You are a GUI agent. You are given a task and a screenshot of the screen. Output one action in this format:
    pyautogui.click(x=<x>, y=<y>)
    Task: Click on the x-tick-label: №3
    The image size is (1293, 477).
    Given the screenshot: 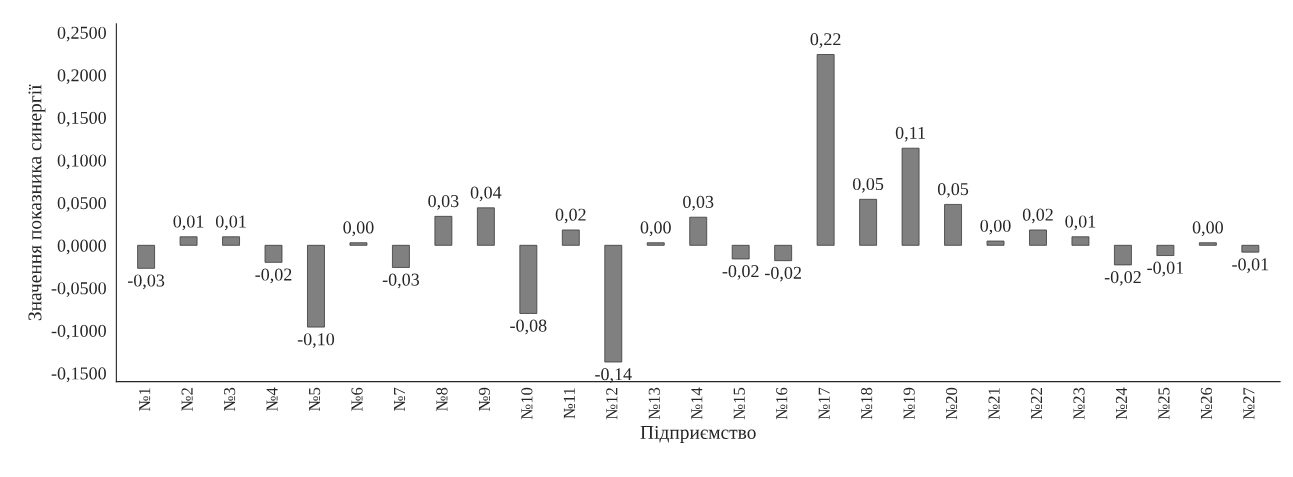 What is the action you would take?
    pyautogui.click(x=230, y=399)
    